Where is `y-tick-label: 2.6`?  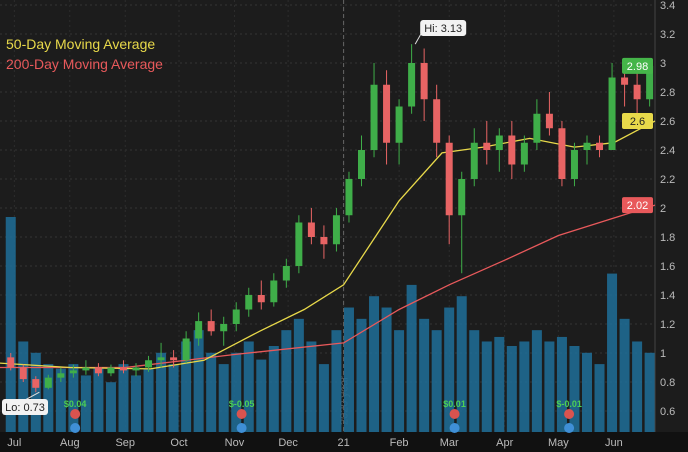 y-tick-label: 2.6 is located at coordinates (667, 122).